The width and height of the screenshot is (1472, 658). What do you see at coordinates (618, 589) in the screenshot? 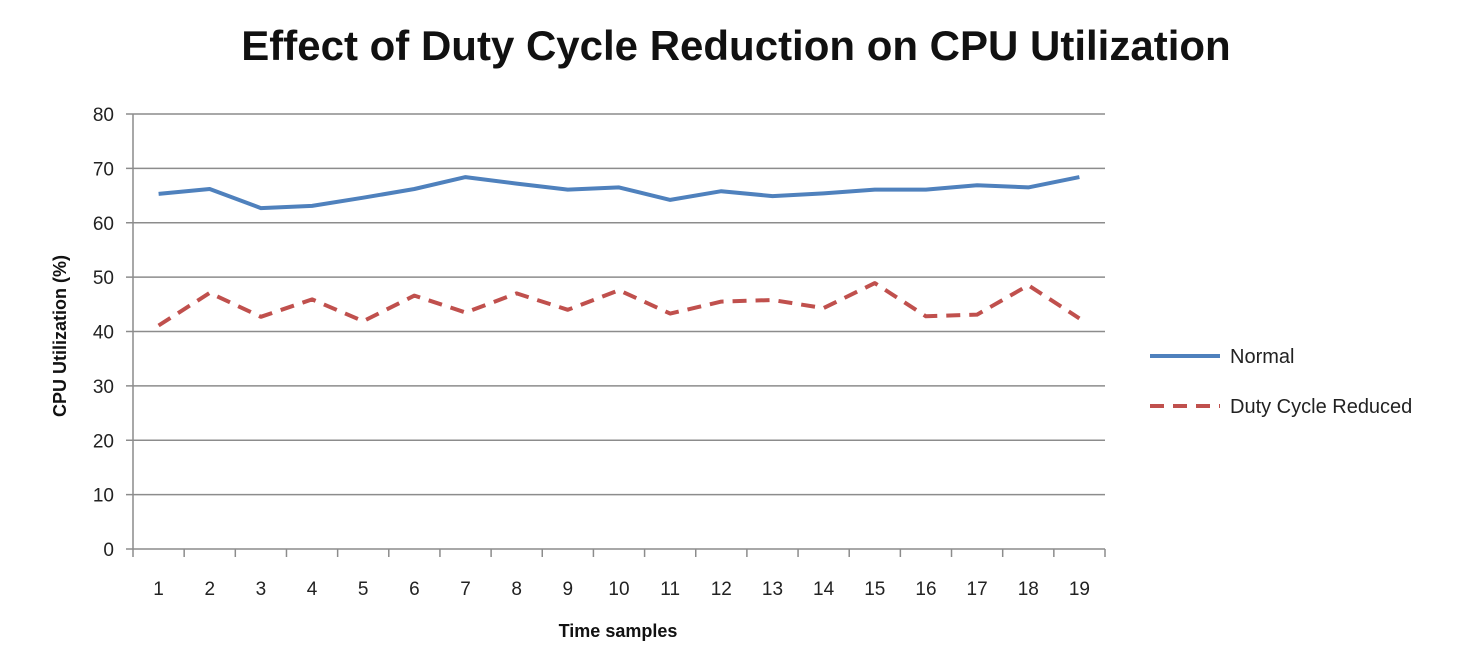
I see `x-tick-label: 10` at bounding box center [618, 589].